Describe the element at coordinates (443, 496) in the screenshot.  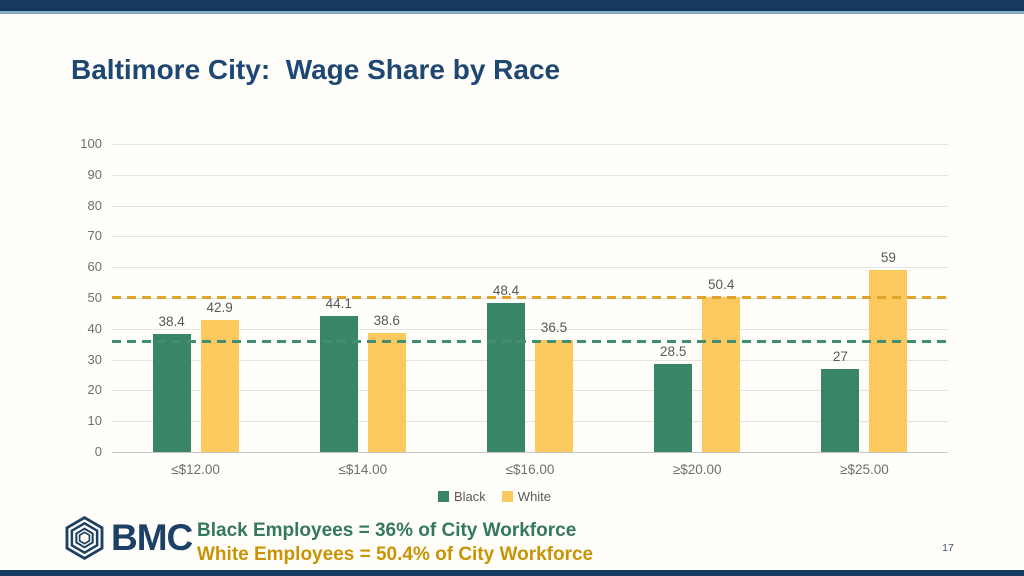
I see `legend-swatch-black` at that location.